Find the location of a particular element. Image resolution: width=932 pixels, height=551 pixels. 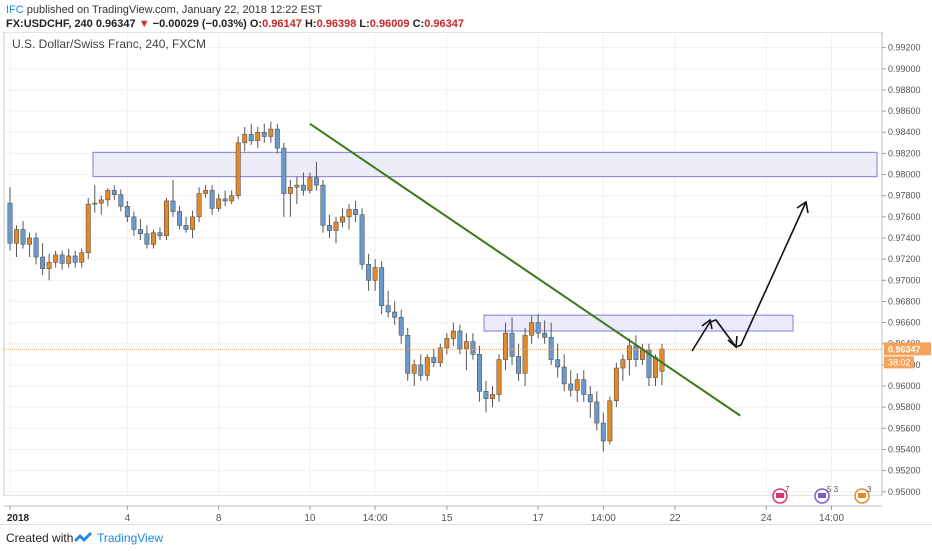

projection-path is located at coordinates (749, 276).